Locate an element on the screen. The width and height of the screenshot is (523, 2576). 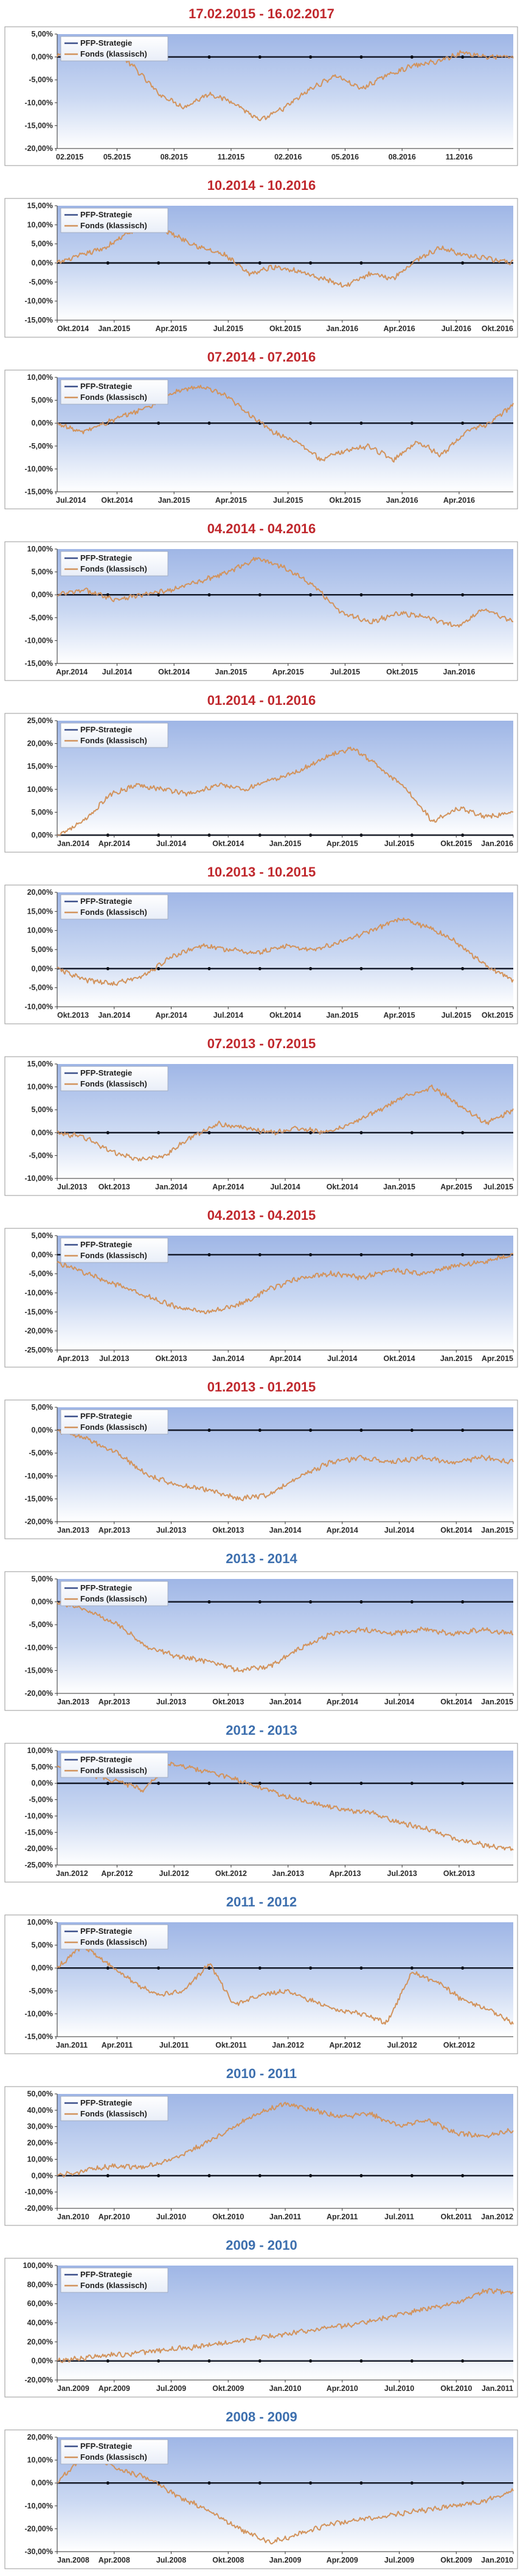
x-tick-label: Jan.2009 is located at coordinates (73, 2388).